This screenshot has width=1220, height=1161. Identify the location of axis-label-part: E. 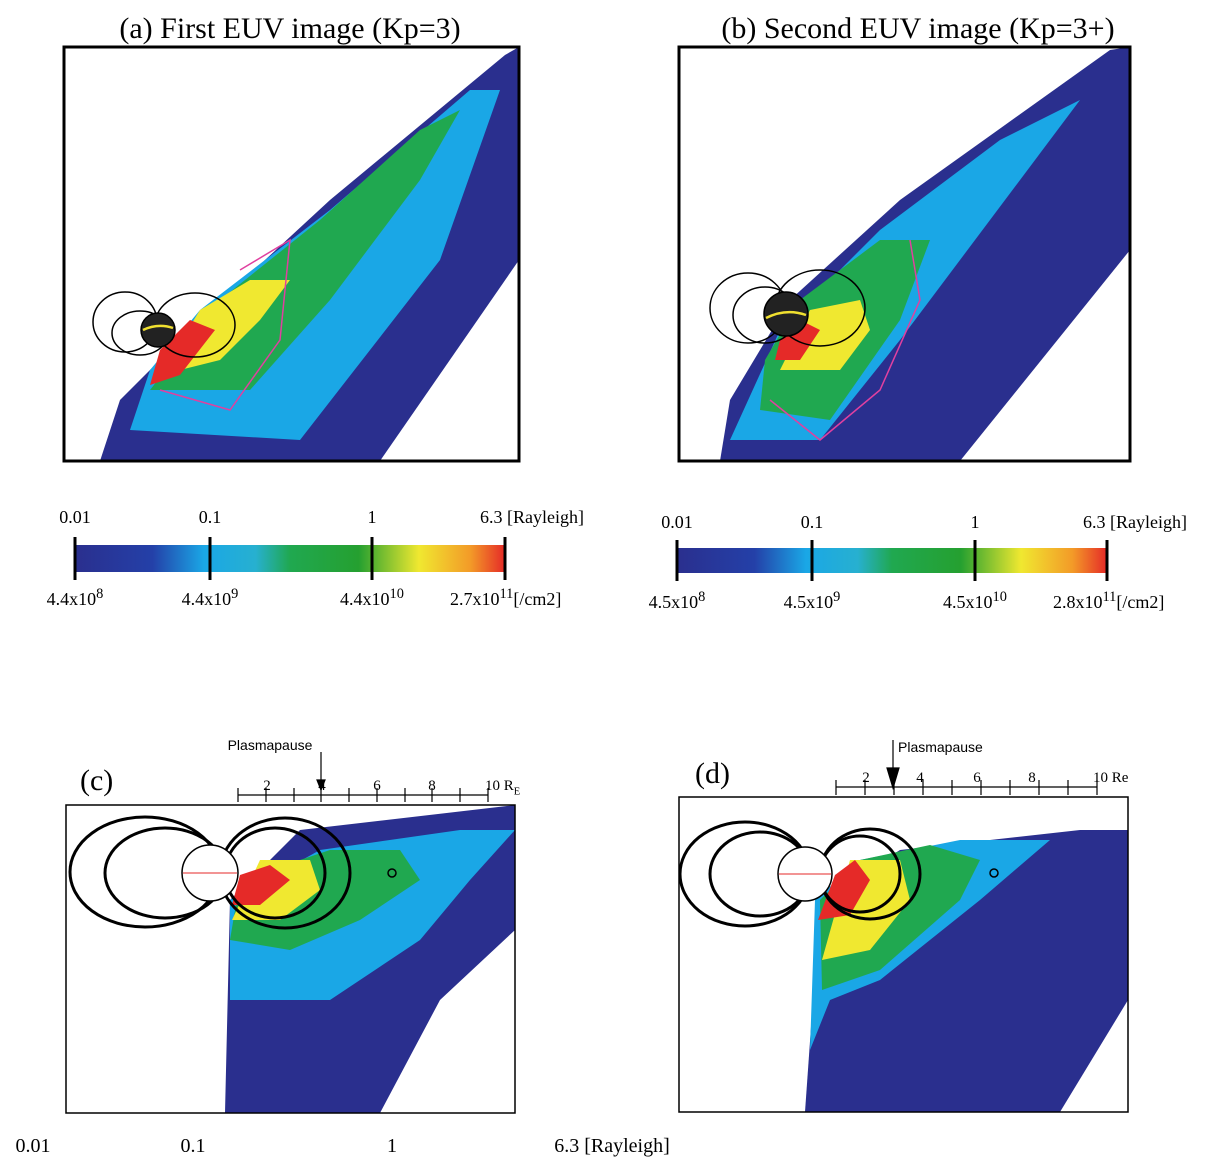
(517, 792).